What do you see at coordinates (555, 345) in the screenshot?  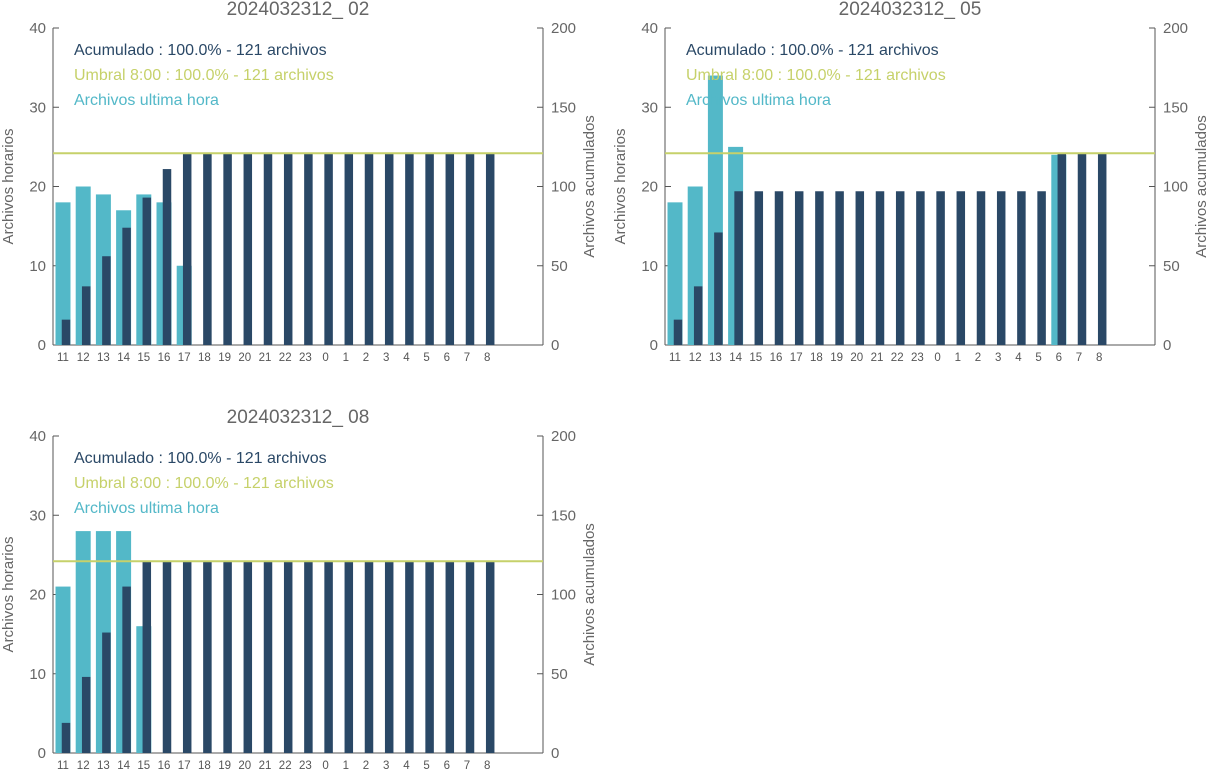 I see `y-tick-label-right: 0` at bounding box center [555, 345].